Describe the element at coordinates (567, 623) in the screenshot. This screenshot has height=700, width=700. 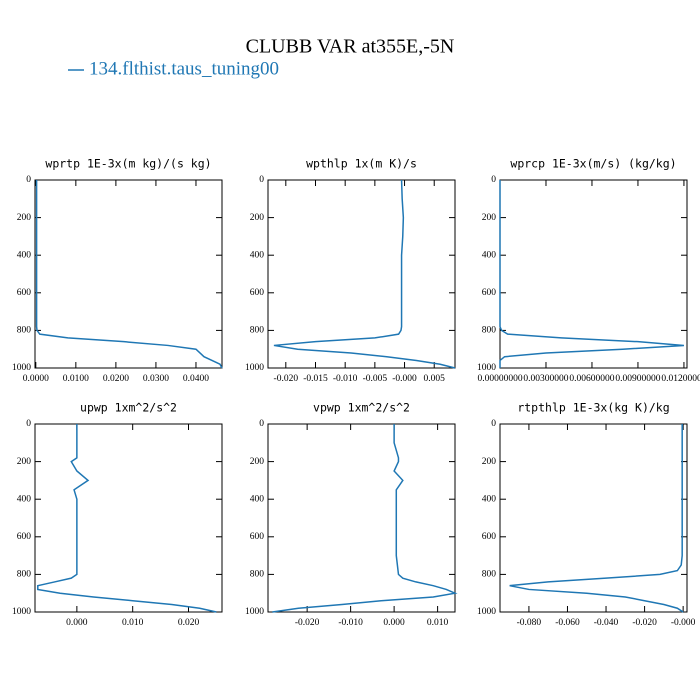
I see `x-tick-label: -0.060` at that location.